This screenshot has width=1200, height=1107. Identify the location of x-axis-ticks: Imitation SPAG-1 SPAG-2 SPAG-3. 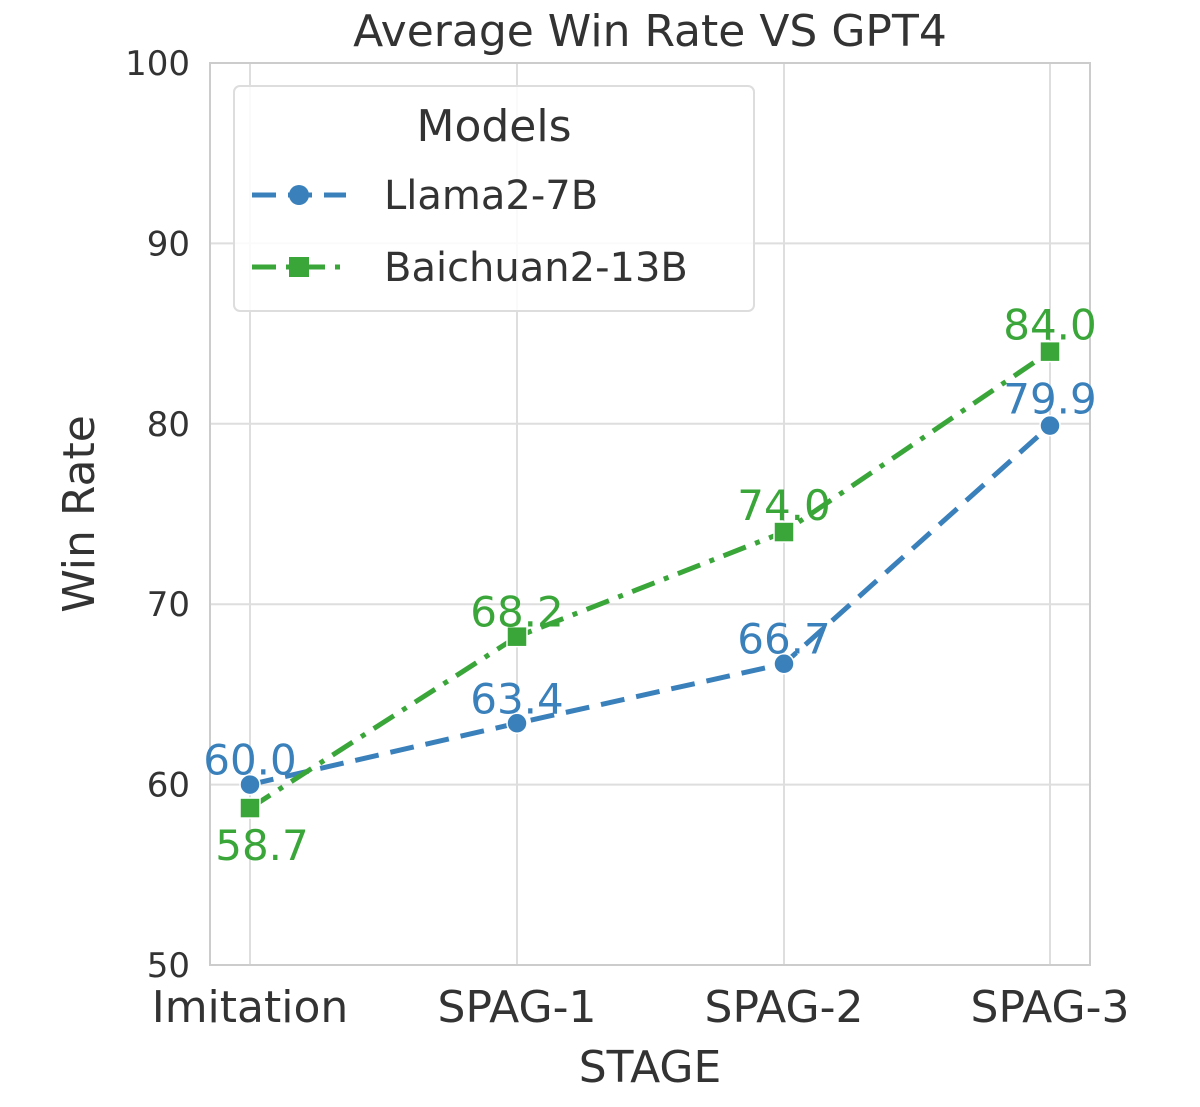
(641, 1007).